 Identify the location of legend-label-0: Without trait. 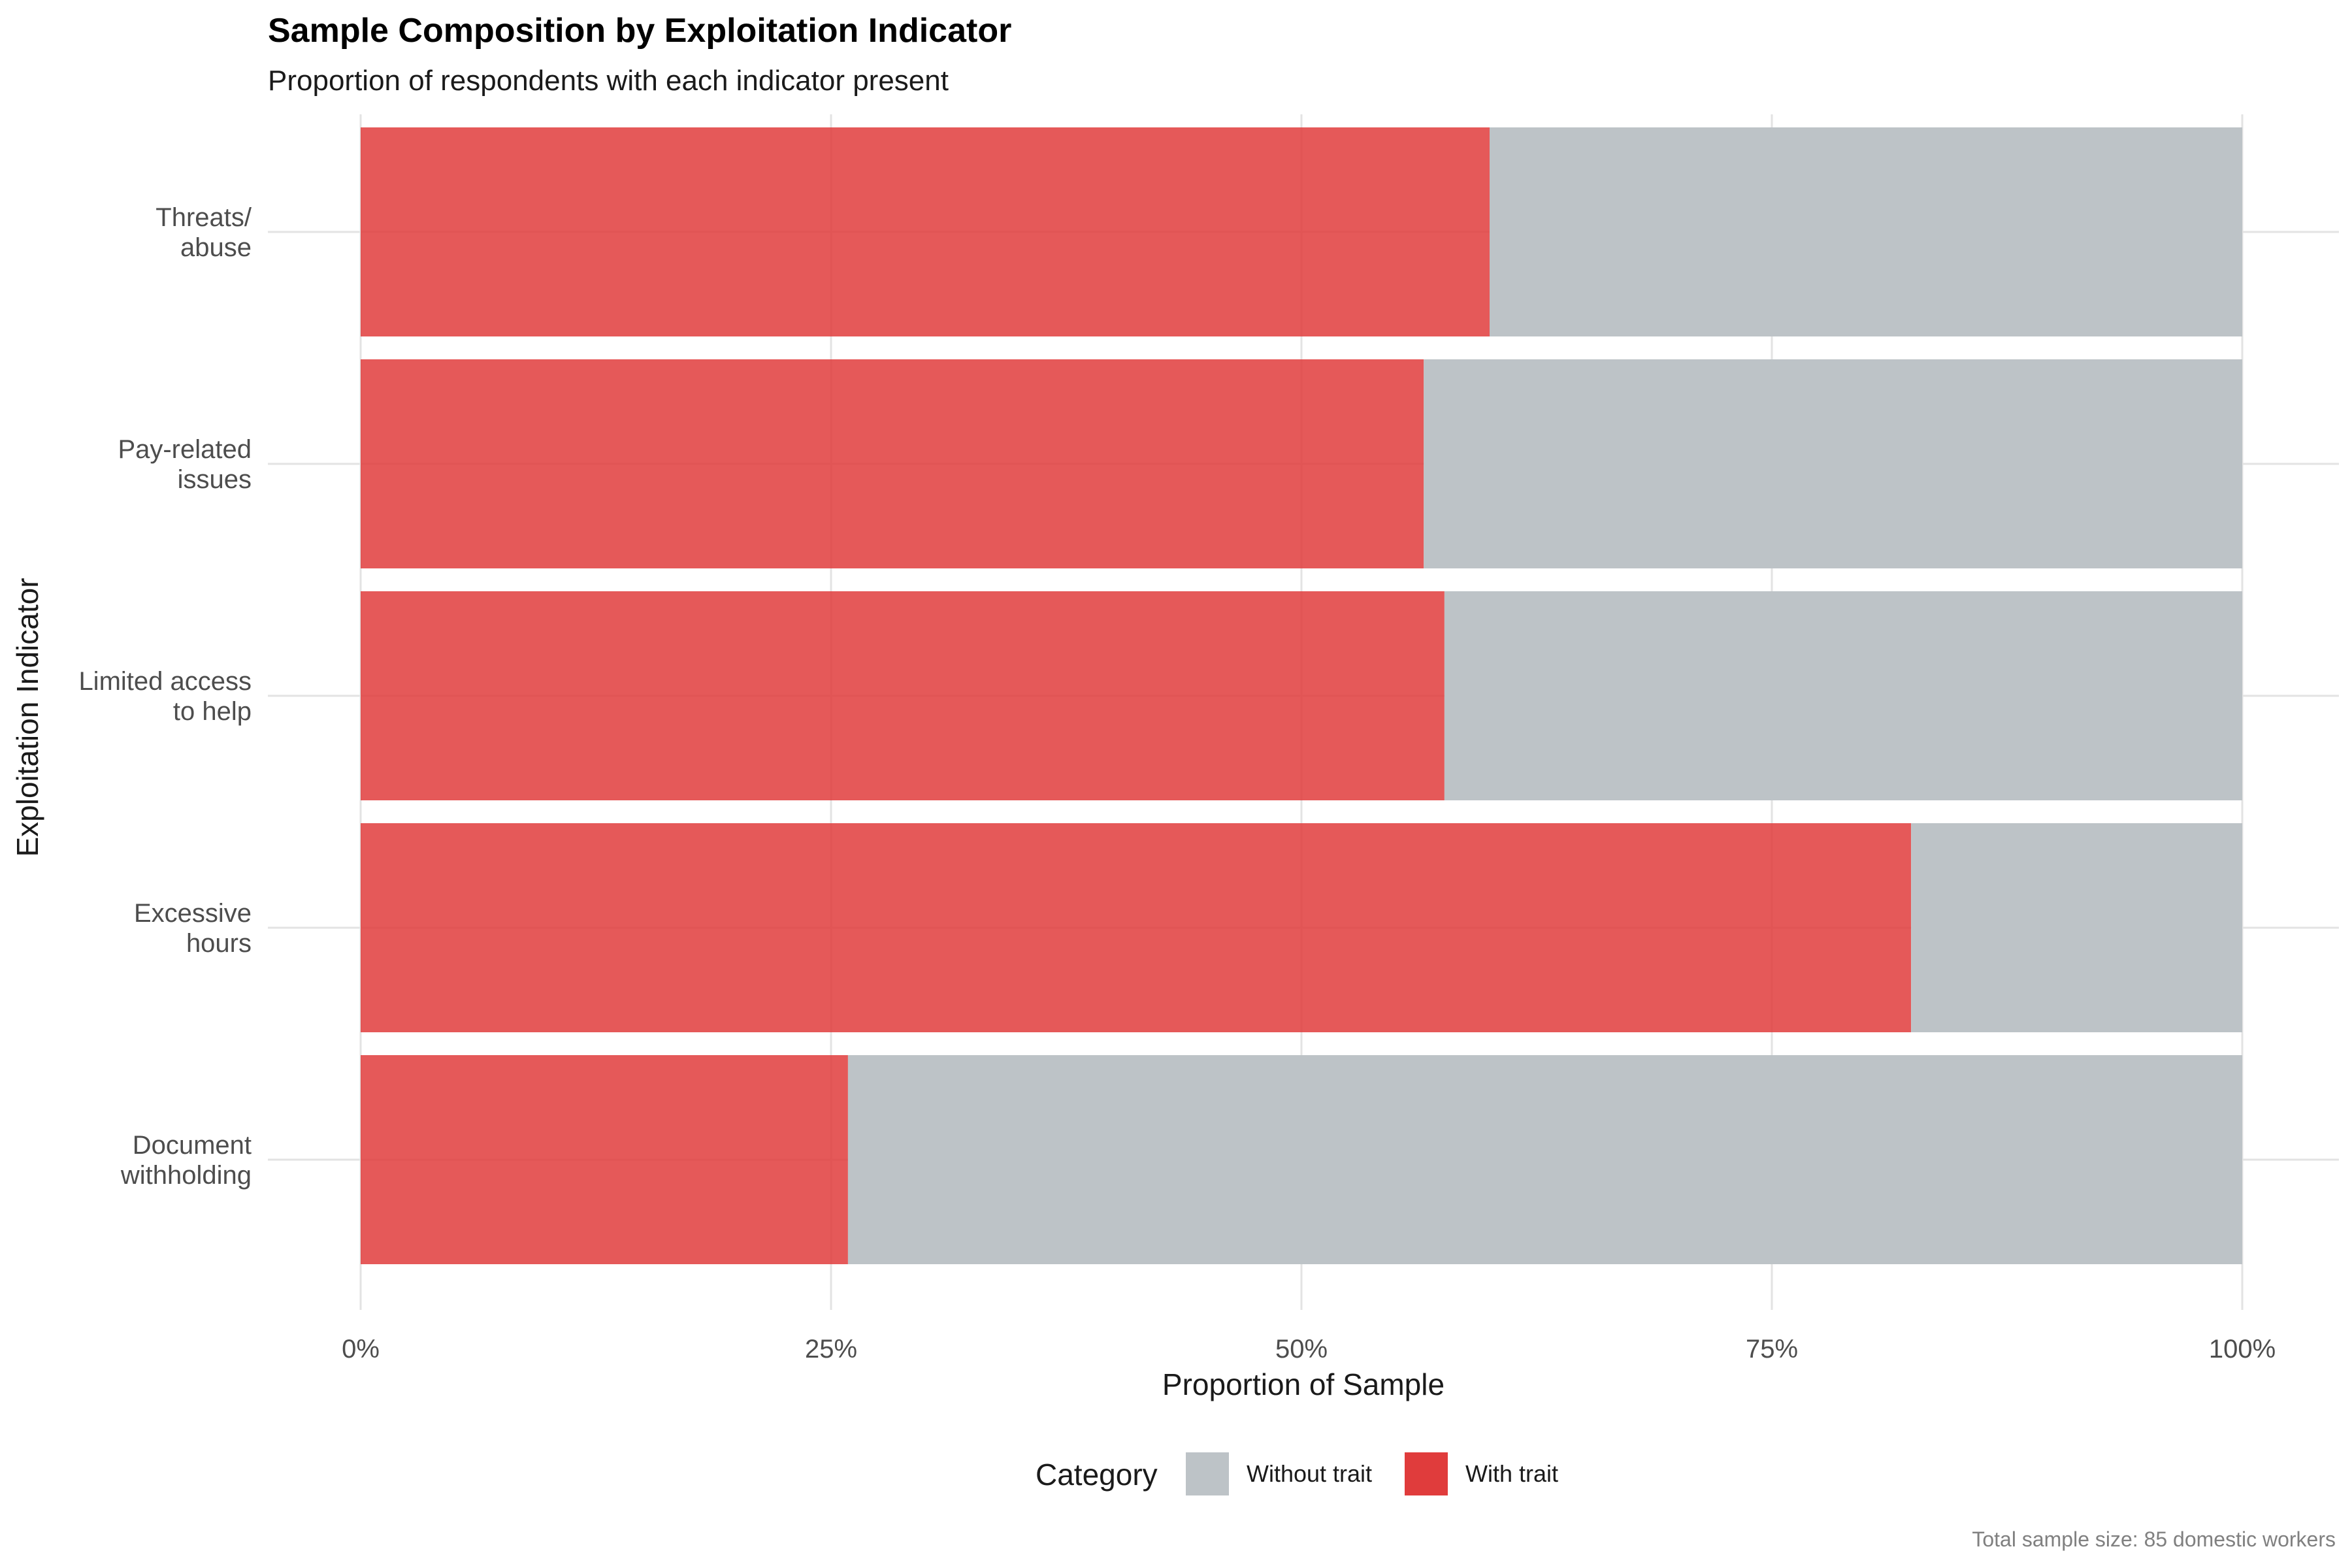
(1309, 1473).